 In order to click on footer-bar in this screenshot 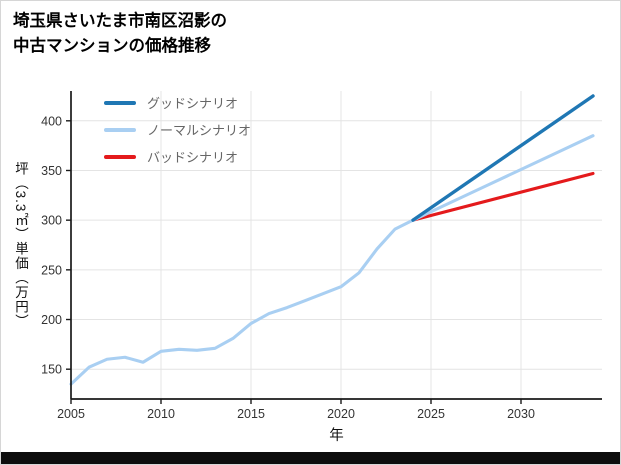, I will do `click(310, 458)`.